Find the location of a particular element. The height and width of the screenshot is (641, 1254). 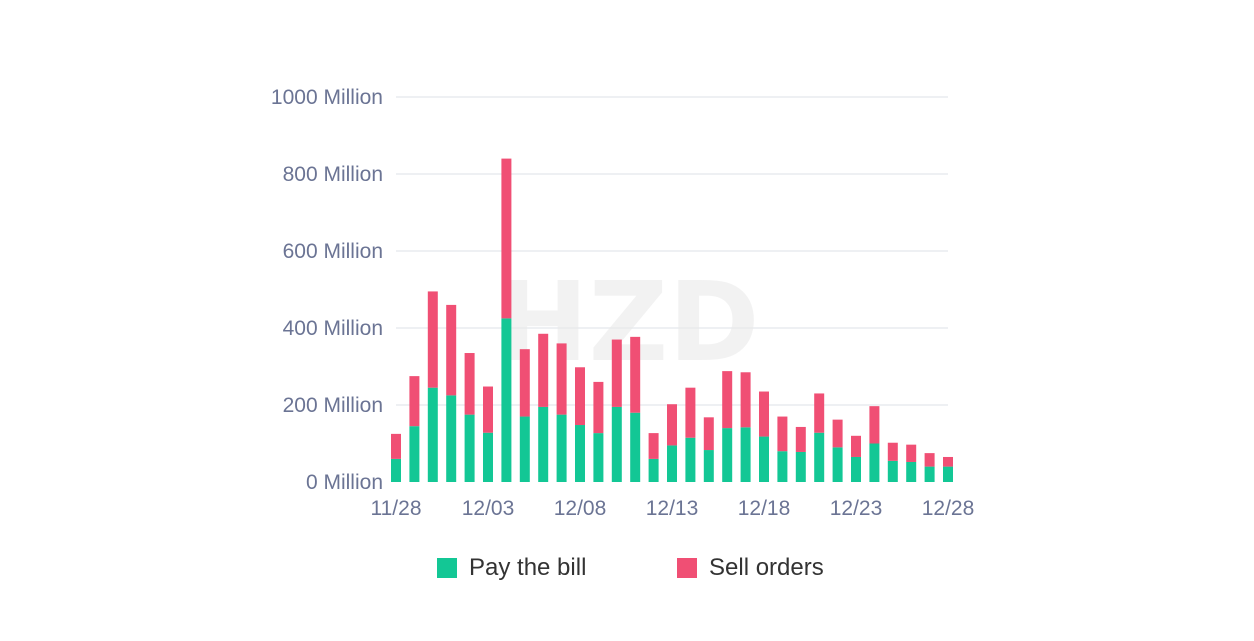

watermark: HZD is located at coordinates (627, 322).